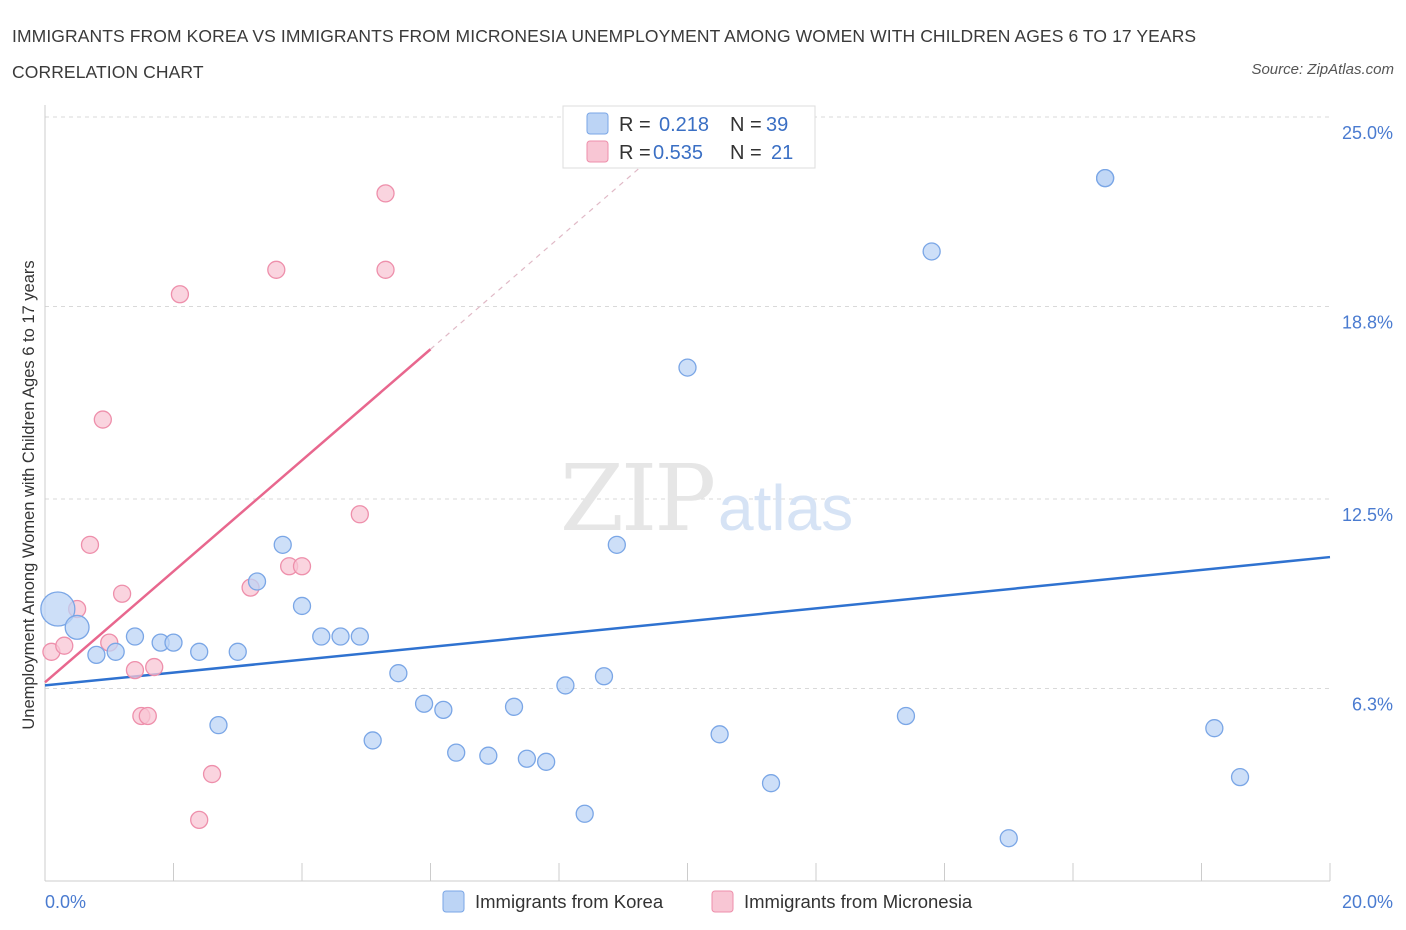 This screenshot has width=1406, height=930. What do you see at coordinates (1372, 704) in the screenshot?
I see `y-tick-label: 6.3%` at bounding box center [1372, 704].